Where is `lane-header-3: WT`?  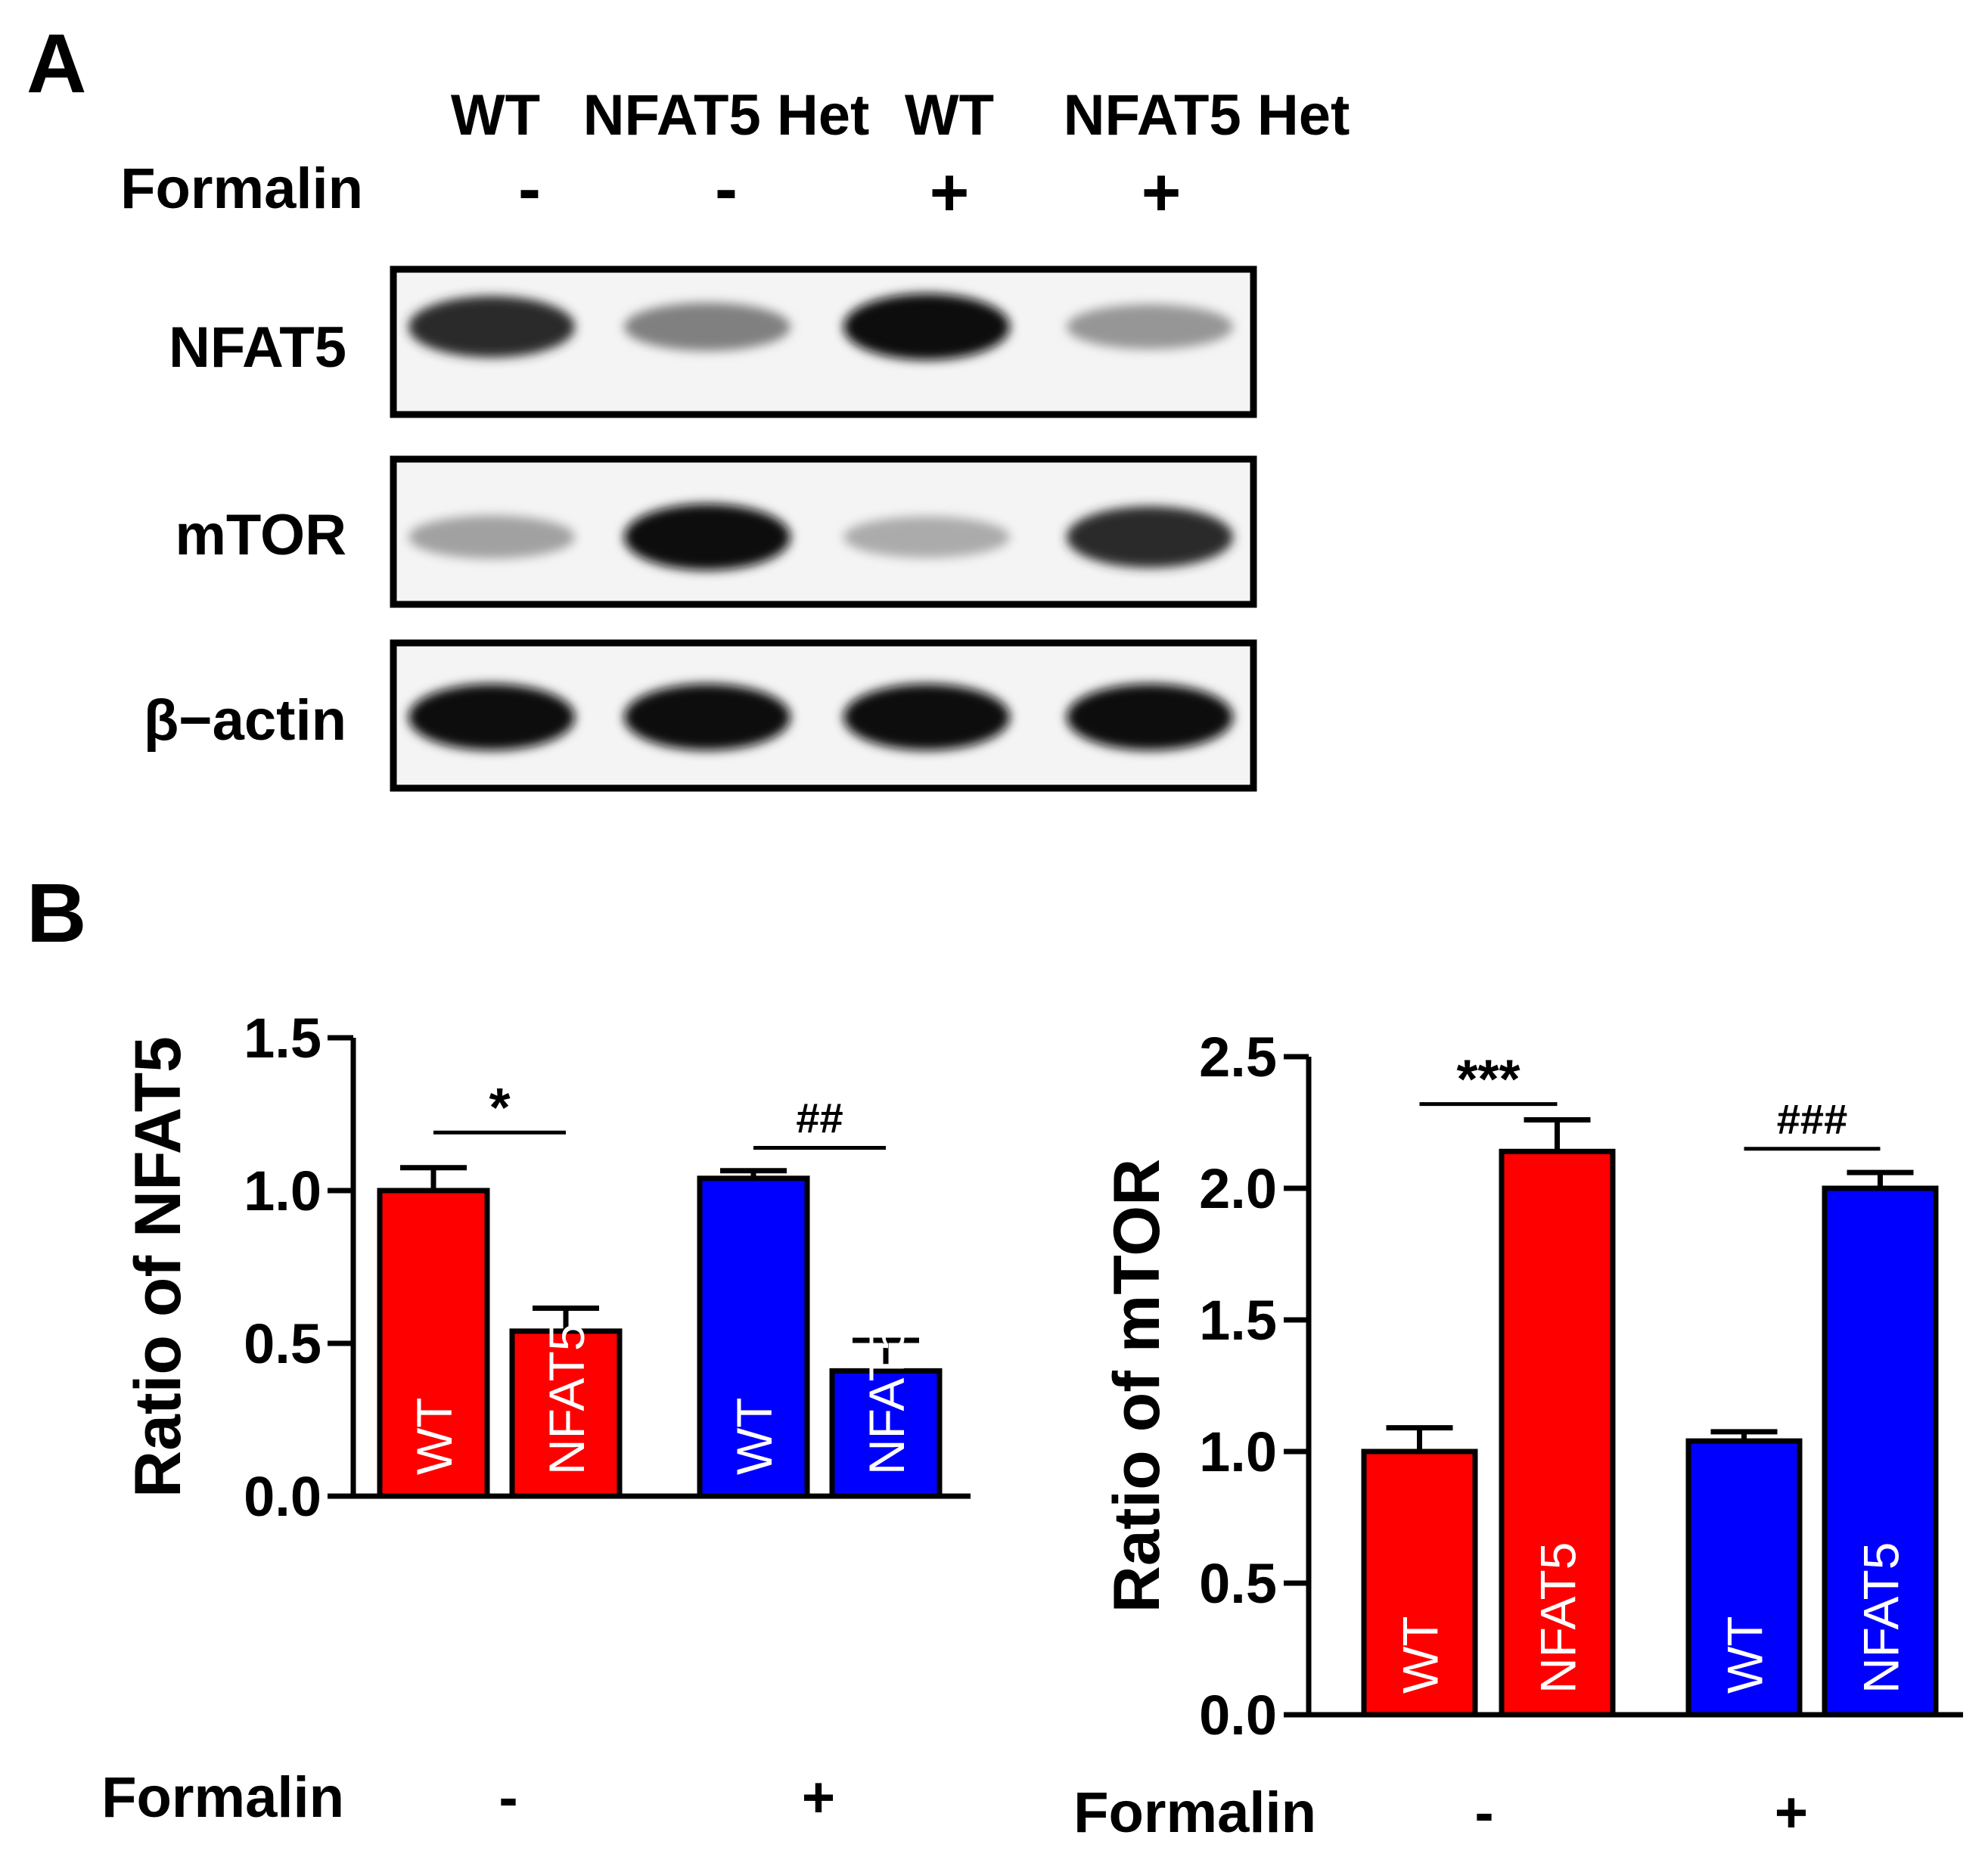 lane-header-3: WT is located at coordinates (950, 115).